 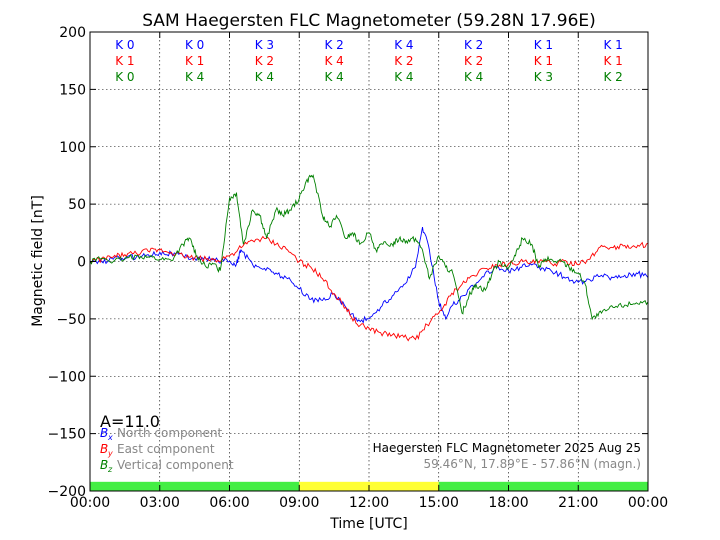 I want to click on x-tick-label: 09:00, so click(x=299, y=503).